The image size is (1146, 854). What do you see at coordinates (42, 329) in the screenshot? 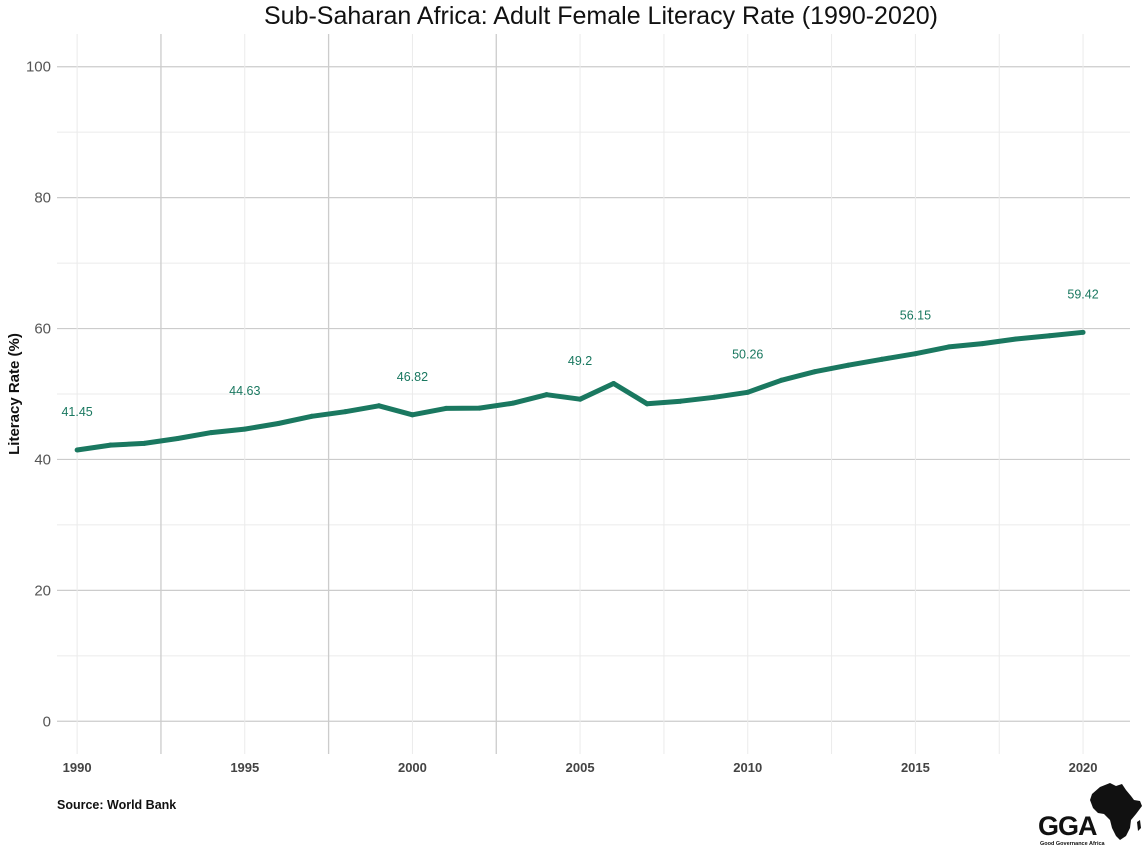
I see `y-tick-label: 60` at bounding box center [42, 329].